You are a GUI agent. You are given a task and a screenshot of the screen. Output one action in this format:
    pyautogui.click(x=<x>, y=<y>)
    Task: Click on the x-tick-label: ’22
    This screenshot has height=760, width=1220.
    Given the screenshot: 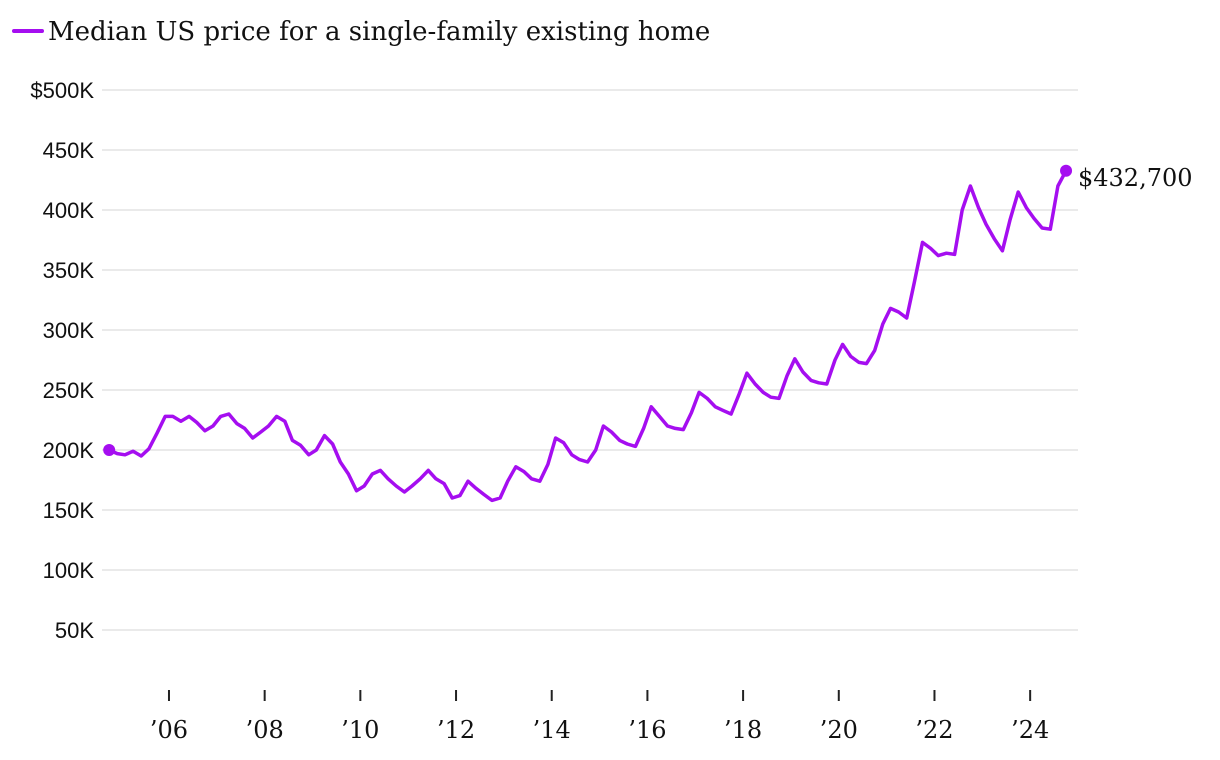 What is the action you would take?
    pyautogui.click(x=934, y=730)
    